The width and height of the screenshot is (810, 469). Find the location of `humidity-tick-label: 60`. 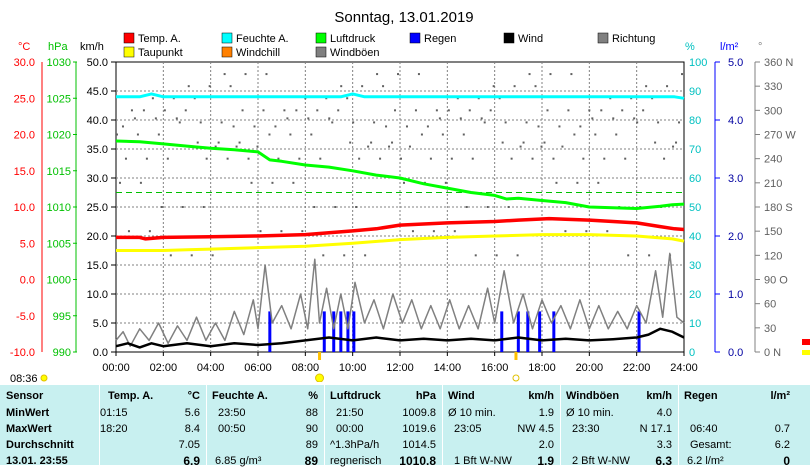

humidity-tick-label: 60 is located at coordinates (695, 179).